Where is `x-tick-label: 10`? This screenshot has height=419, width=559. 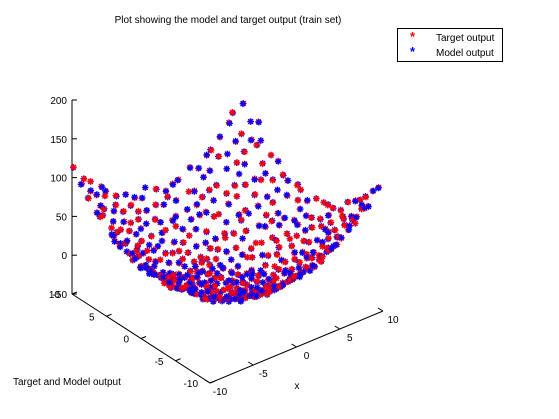
x-tick-label: 10 is located at coordinates (393, 320).